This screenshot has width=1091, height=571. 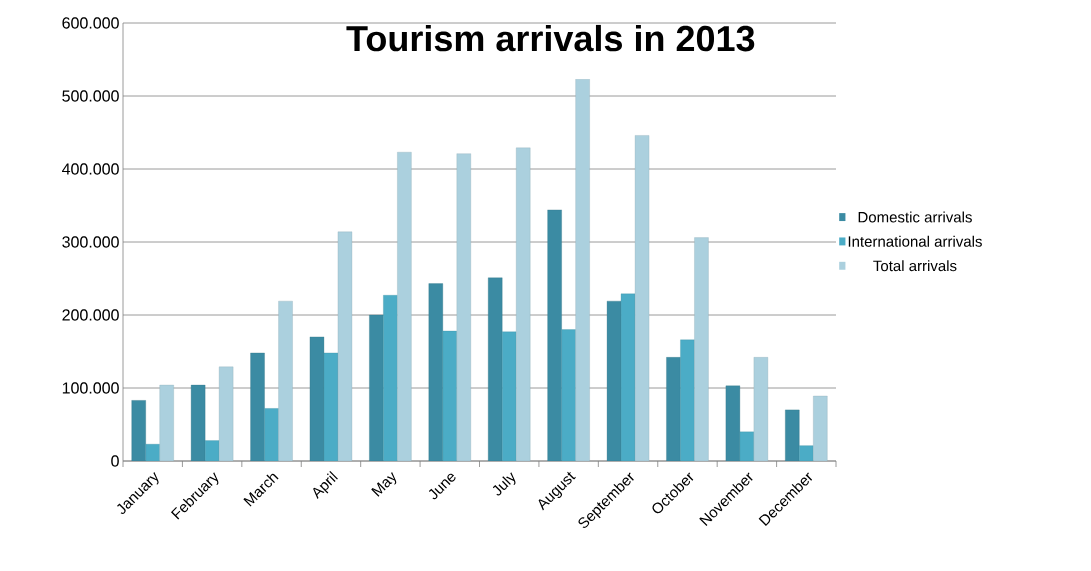 What do you see at coordinates (90, 388) in the screenshot?
I see `y-tick-label: 100.000` at bounding box center [90, 388].